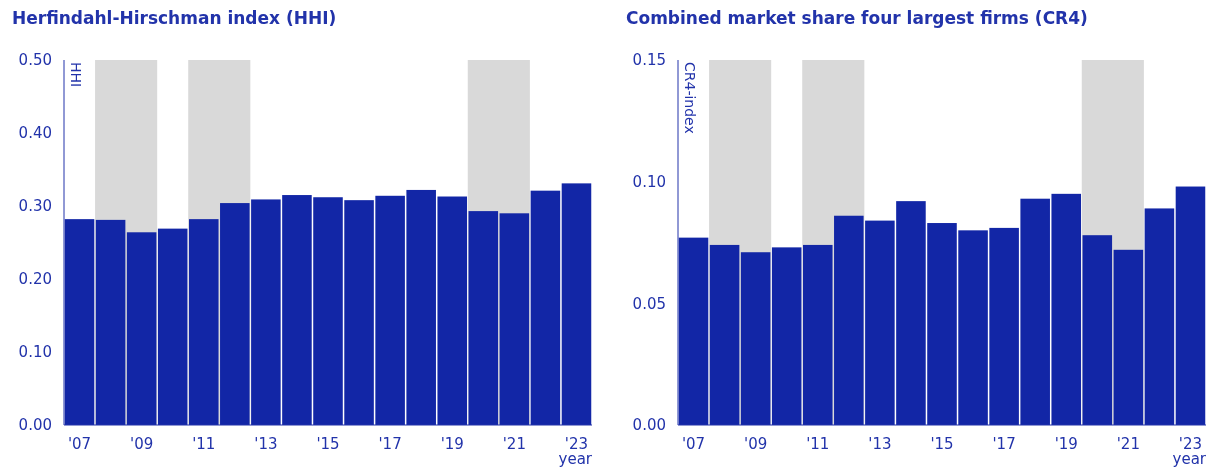 The image size is (1229, 470). I want to click on y-tick-label: 0.15, so click(649, 60).